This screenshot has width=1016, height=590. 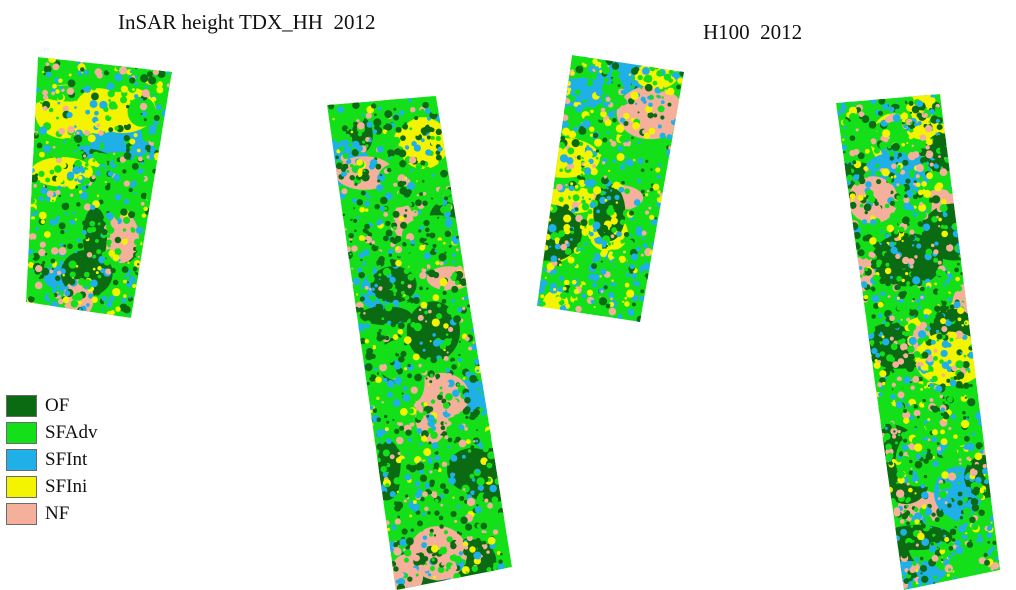 I want to click on legend-swatch-nf, so click(x=21, y=513).